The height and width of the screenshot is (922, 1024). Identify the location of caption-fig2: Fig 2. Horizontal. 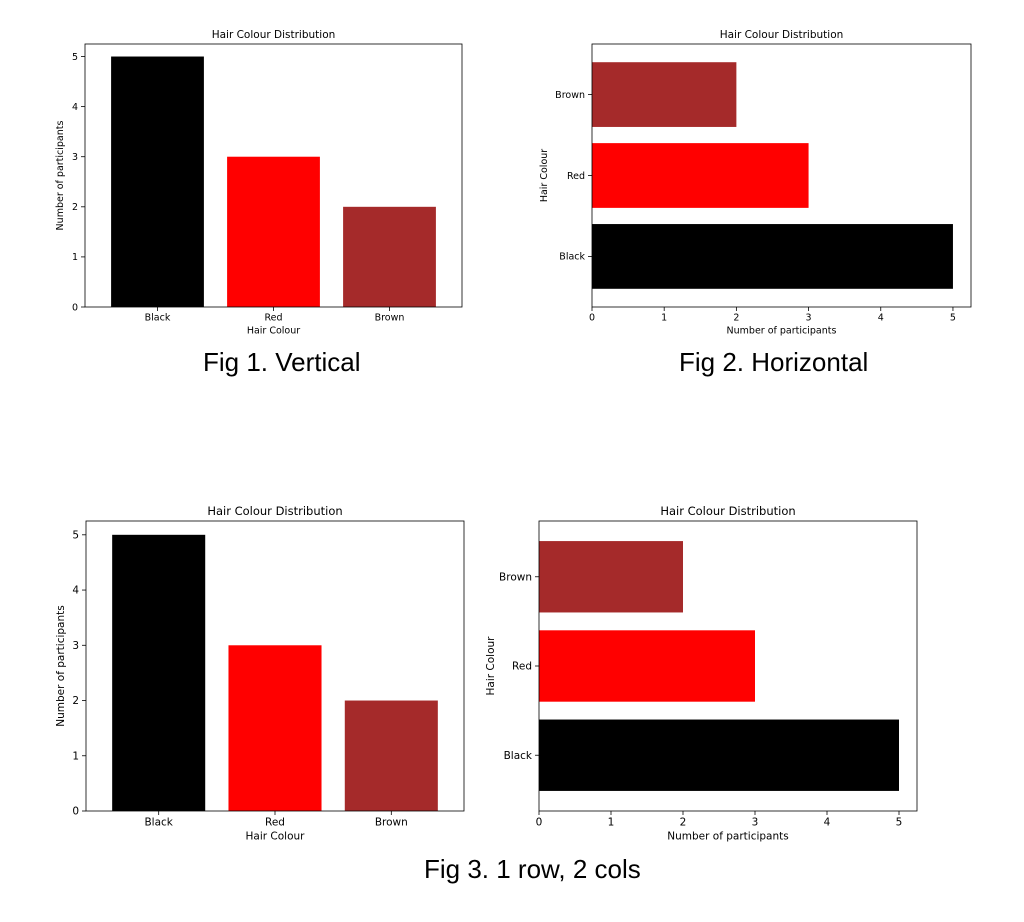
(774, 362).